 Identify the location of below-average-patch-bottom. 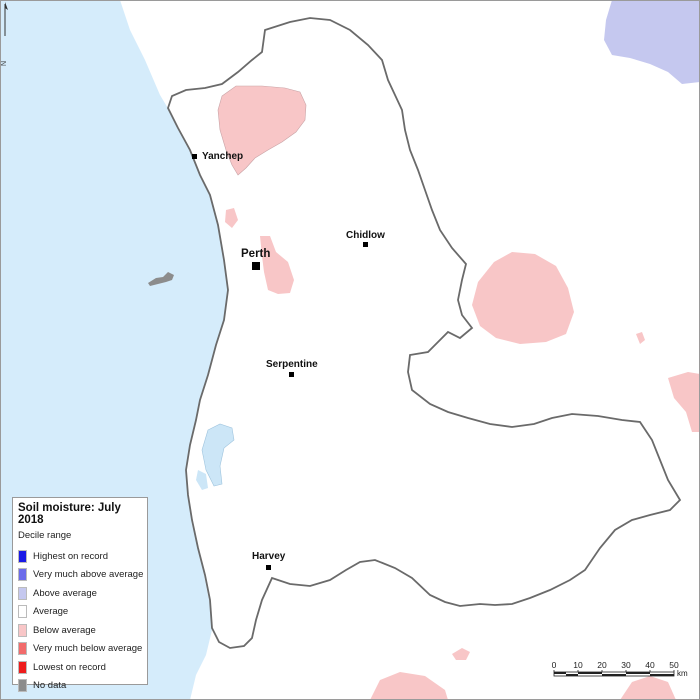
(409, 686).